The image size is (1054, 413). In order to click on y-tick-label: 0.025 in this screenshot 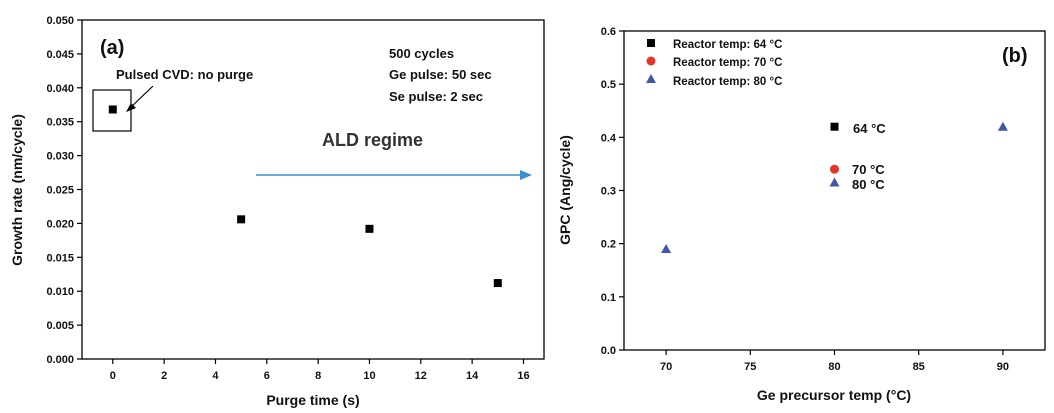, I will do `click(60, 191)`.